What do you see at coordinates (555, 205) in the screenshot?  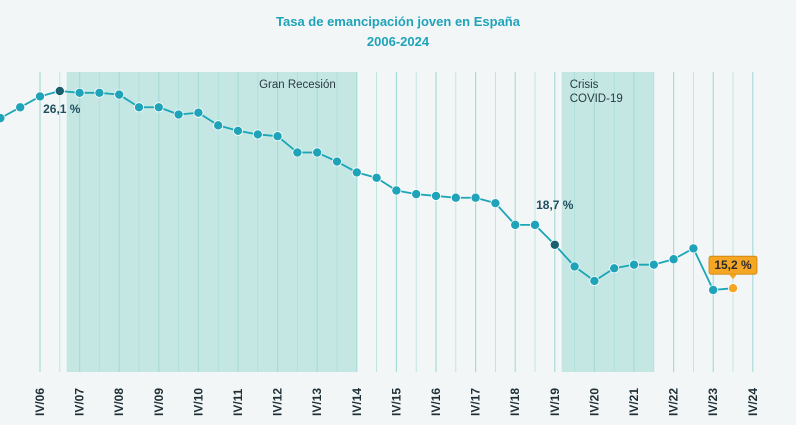 I see `data-label: 18,7 %` at bounding box center [555, 205].